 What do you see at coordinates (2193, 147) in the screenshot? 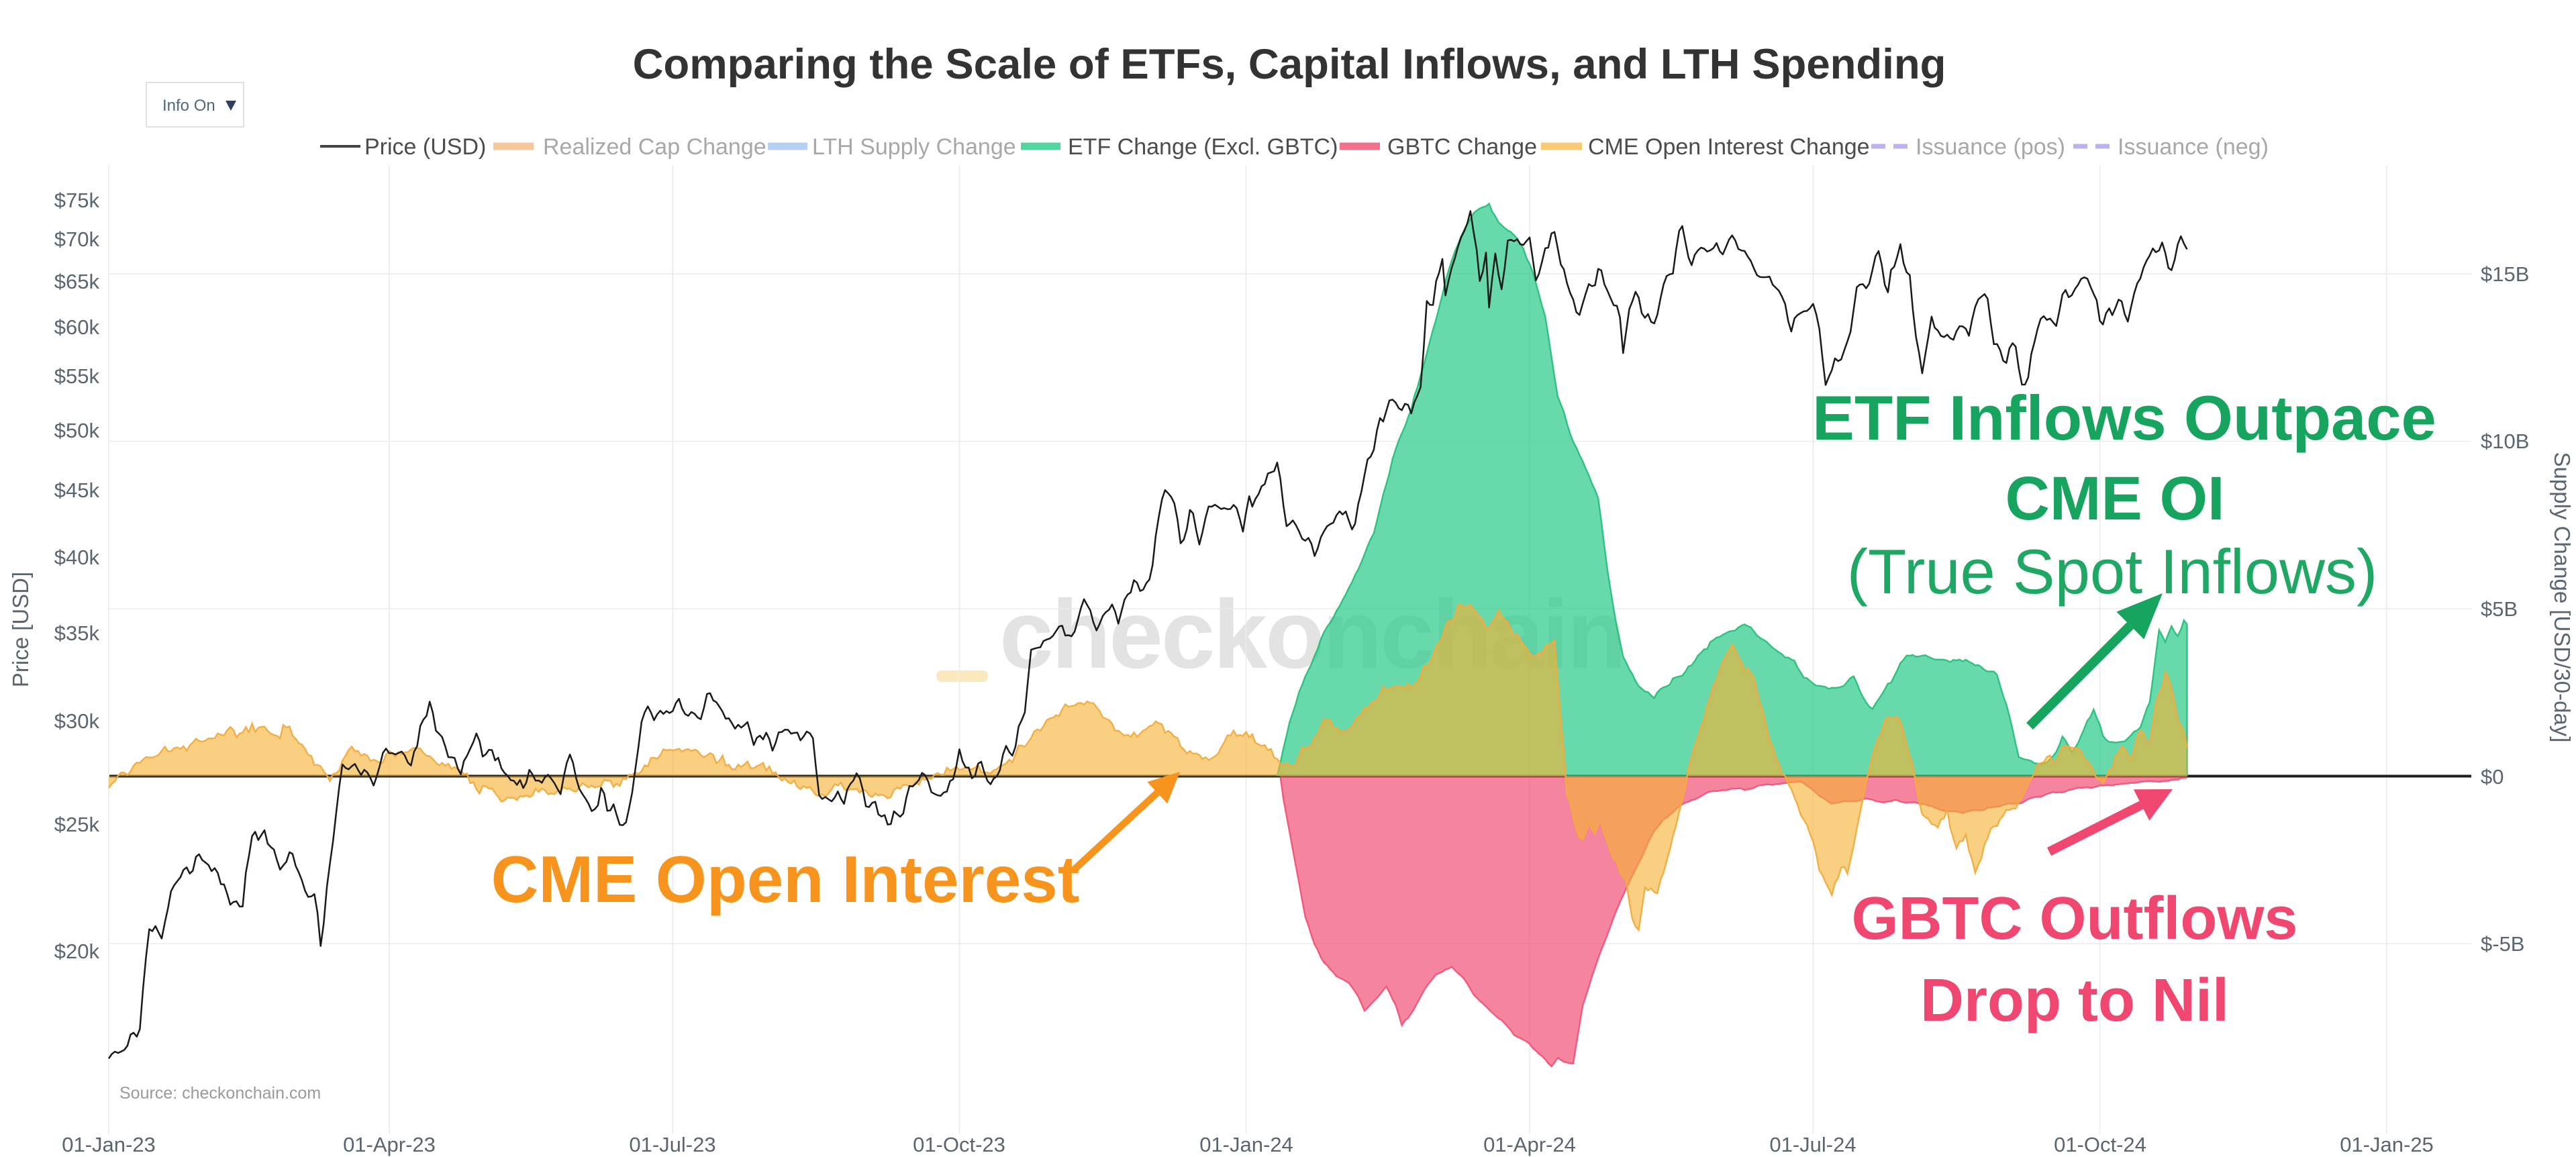
I see `svg-text: Issuance (neg)` at bounding box center [2193, 147].